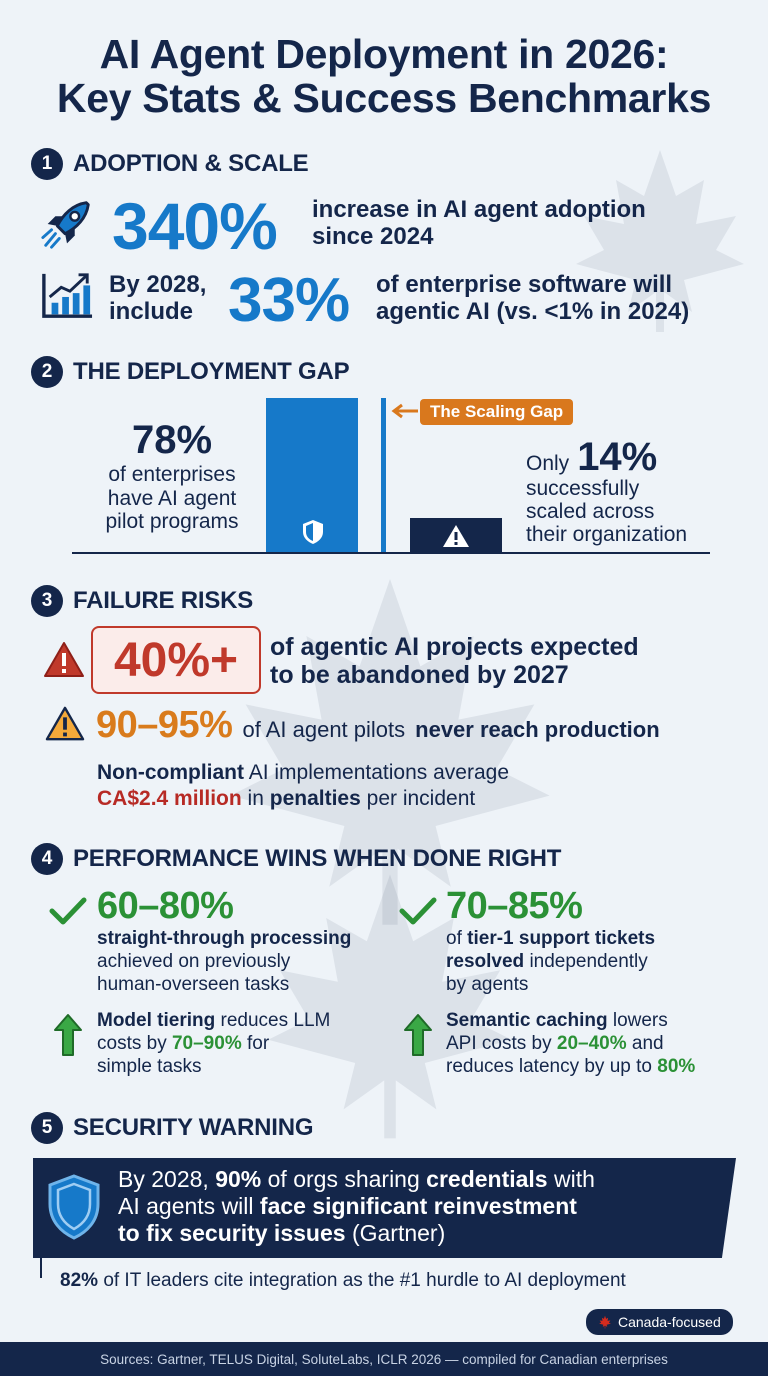 This screenshot has width=768, height=1376. What do you see at coordinates (384, 54) in the screenshot?
I see `title-line-1: AI Agent Deployment in 2026:` at bounding box center [384, 54].